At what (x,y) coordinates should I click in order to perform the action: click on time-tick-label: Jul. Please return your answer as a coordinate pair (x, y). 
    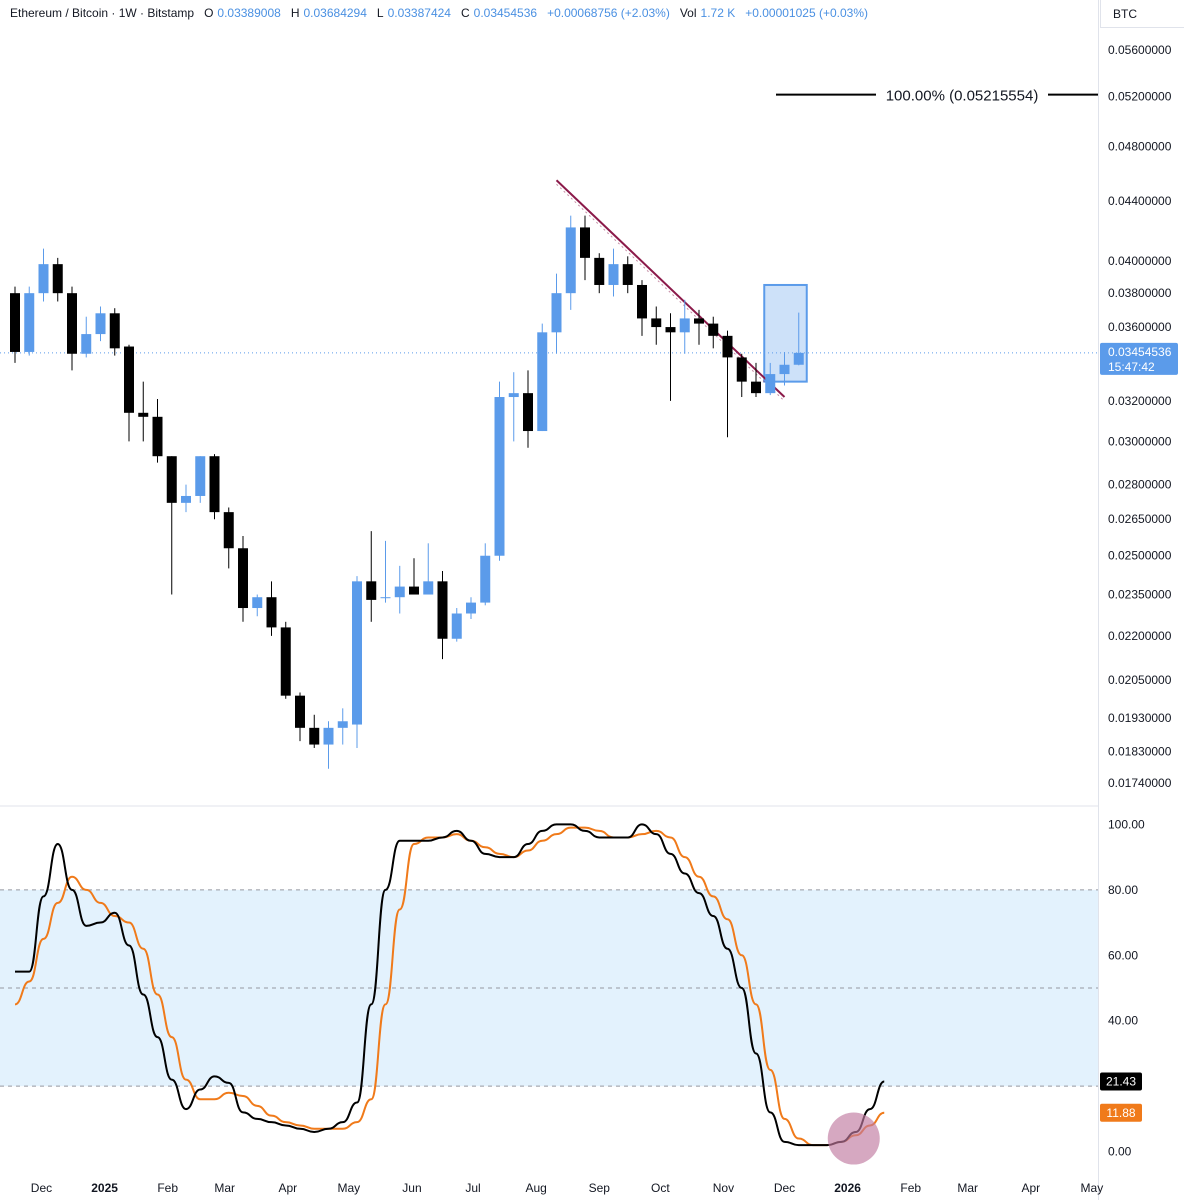
    Looking at the image, I should click on (472, 1188).